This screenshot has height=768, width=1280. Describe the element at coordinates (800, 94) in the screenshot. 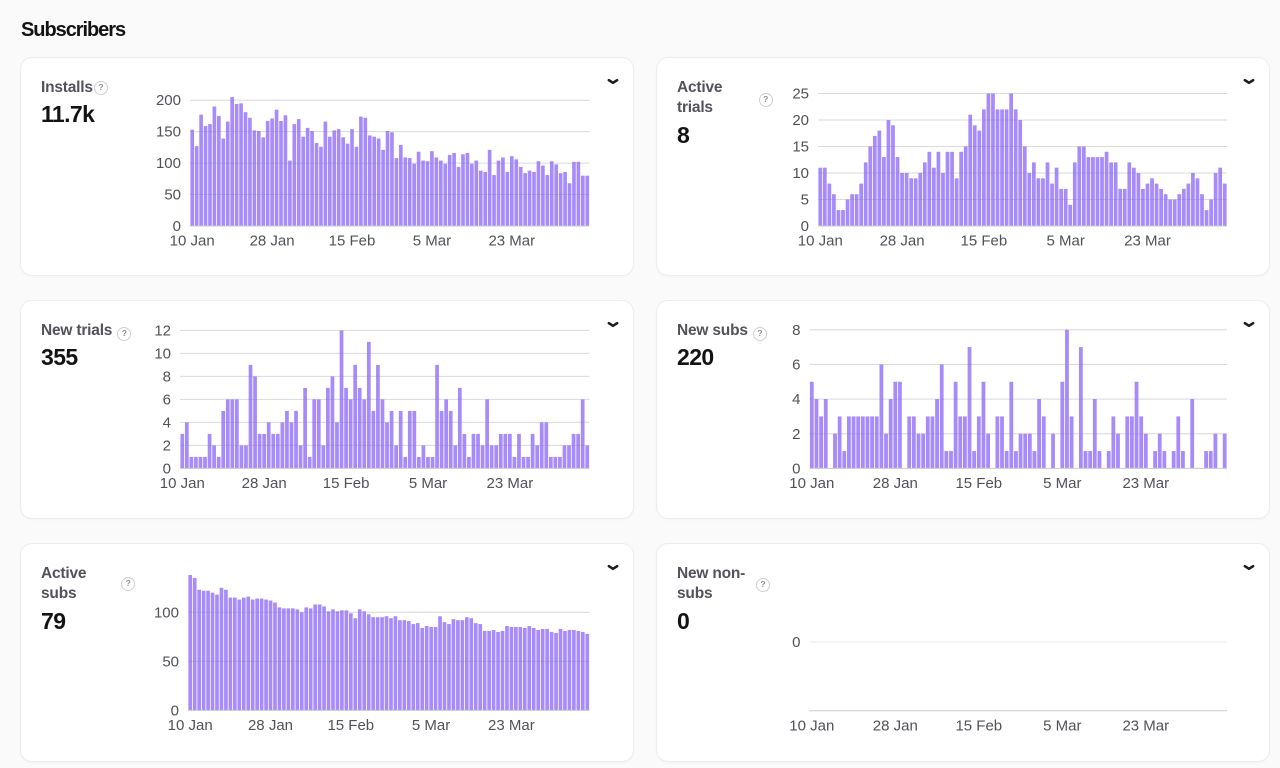

I see `svg-text: 25` at that location.